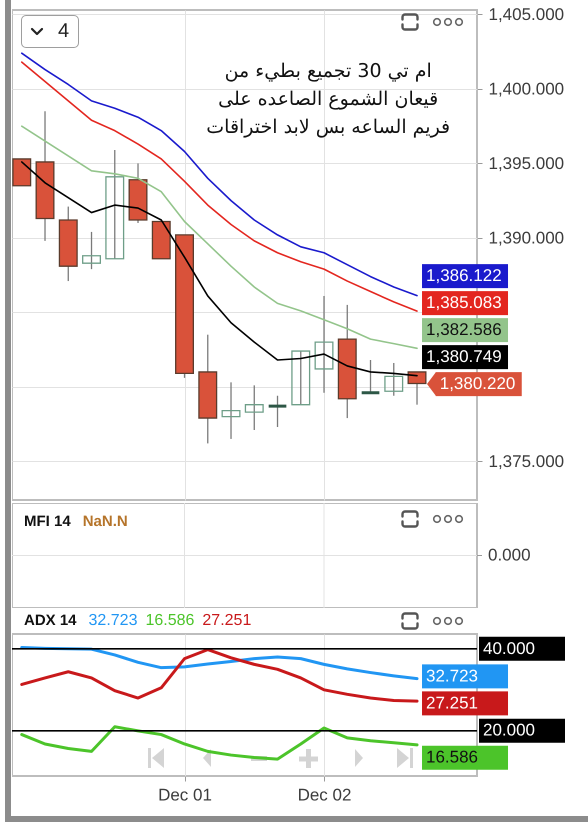 This screenshot has width=588, height=822. I want to click on data-label: 1,380.749, so click(464, 356).